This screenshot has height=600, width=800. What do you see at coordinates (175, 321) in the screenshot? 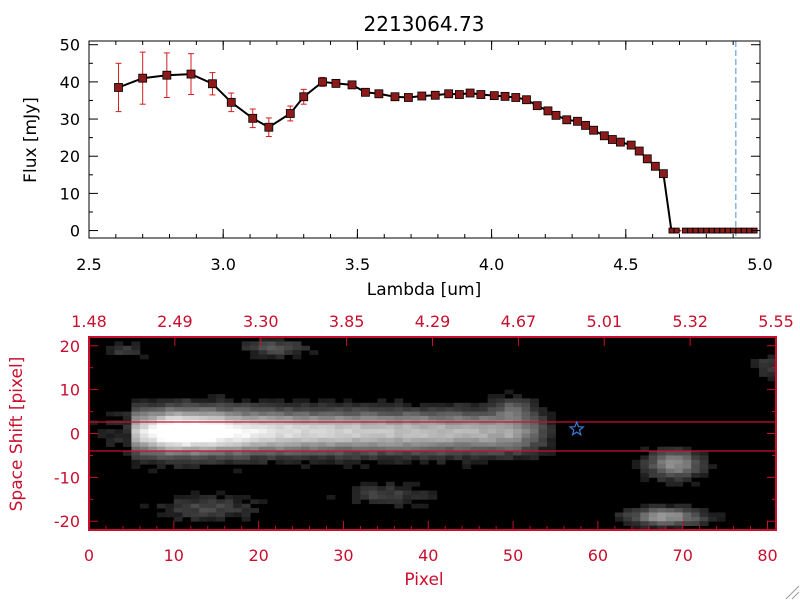
I see `wavelength-tick-label: 2.49` at bounding box center [175, 321].